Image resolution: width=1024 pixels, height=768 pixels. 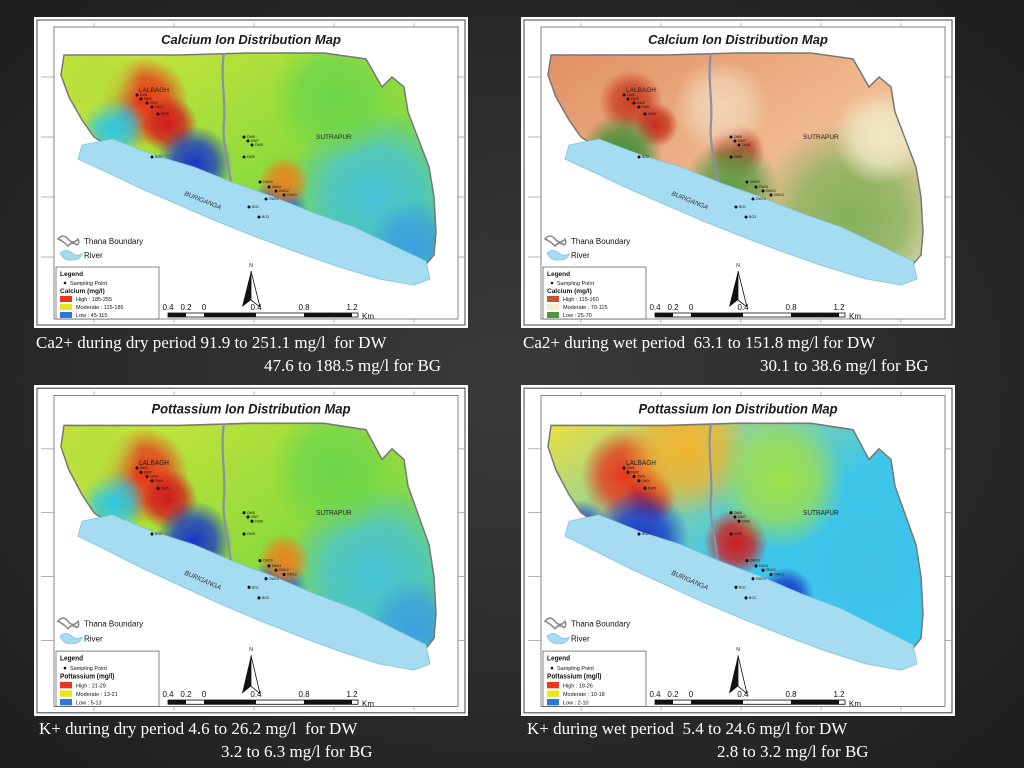 I want to click on sampling-point-label: DW8, so click(x=746, y=521).